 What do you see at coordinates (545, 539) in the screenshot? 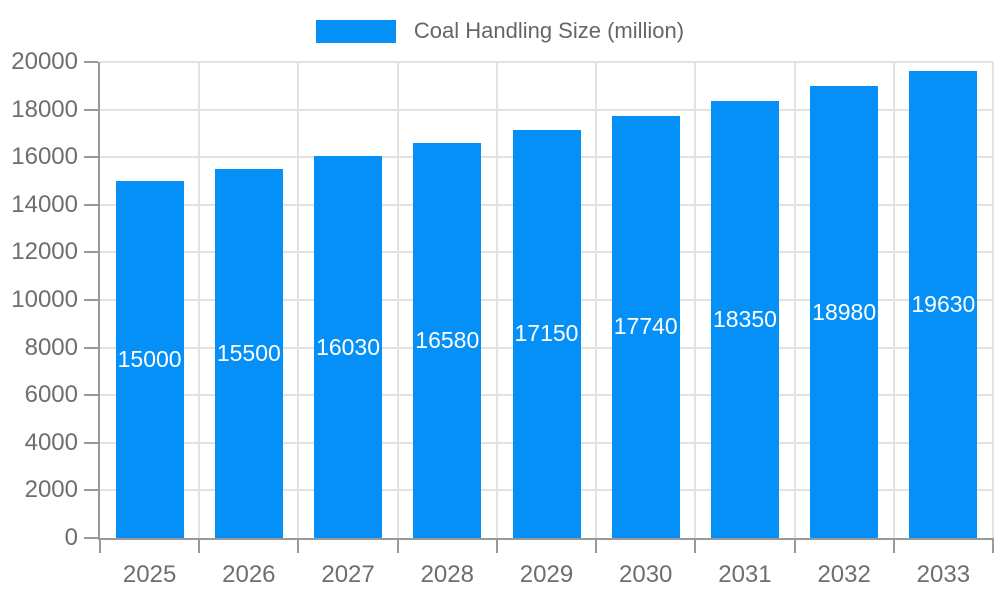
I see `x-axis-line` at bounding box center [545, 539].